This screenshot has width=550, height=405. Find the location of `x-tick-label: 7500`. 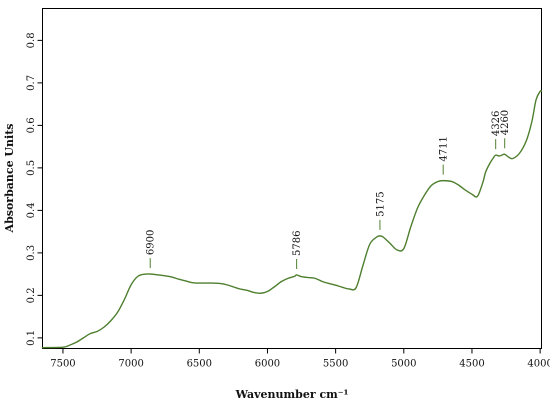

x-tick-label: 7500 is located at coordinates (62, 364).